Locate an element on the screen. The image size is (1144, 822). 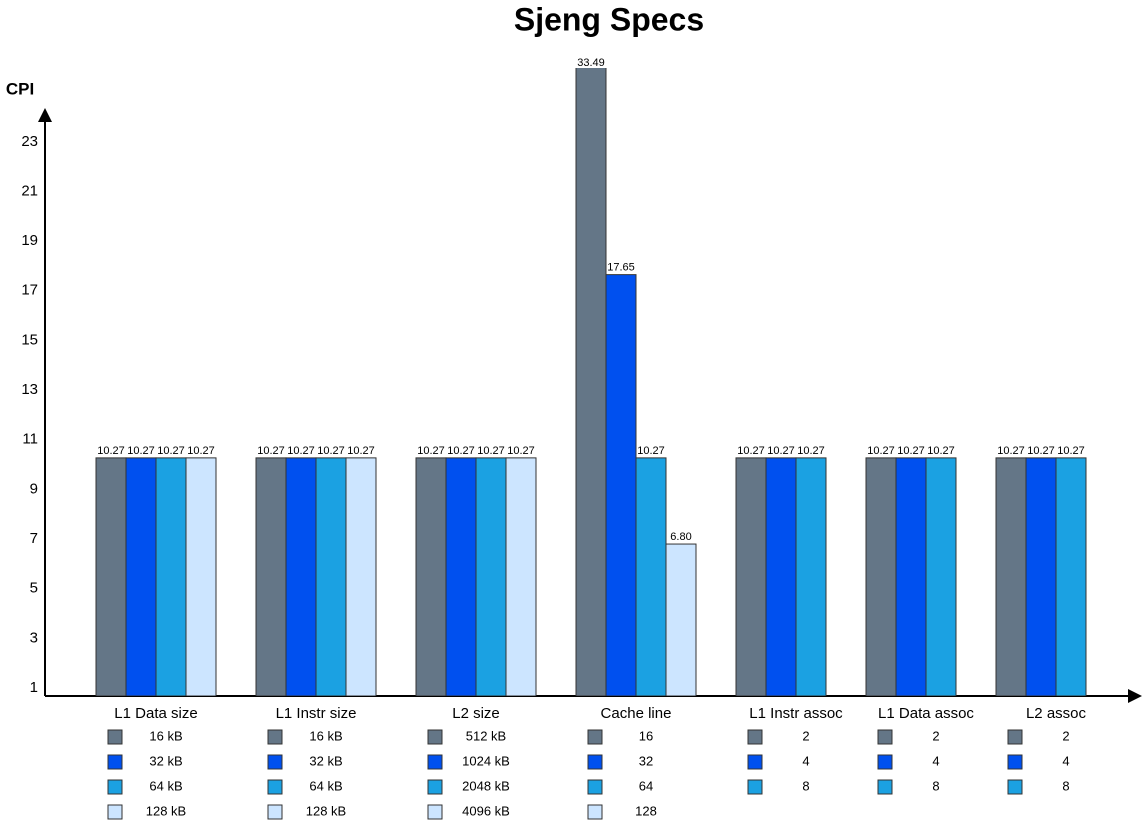
y-tick-label: 19 is located at coordinates (29, 240).